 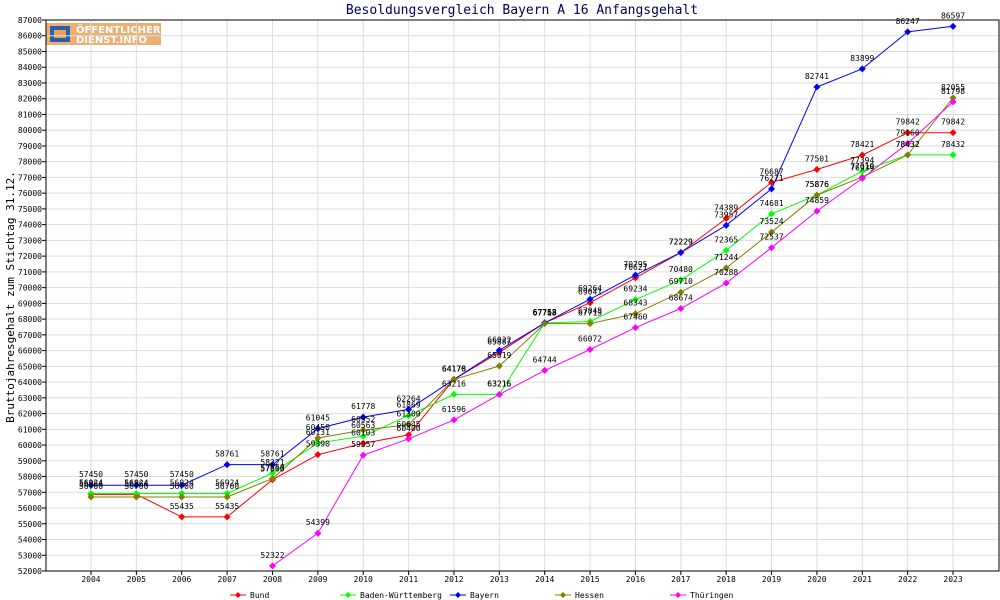 What do you see at coordinates (862, 58) in the screenshot?
I see `data-label-bayern: 83899` at bounding box center [862, 58].